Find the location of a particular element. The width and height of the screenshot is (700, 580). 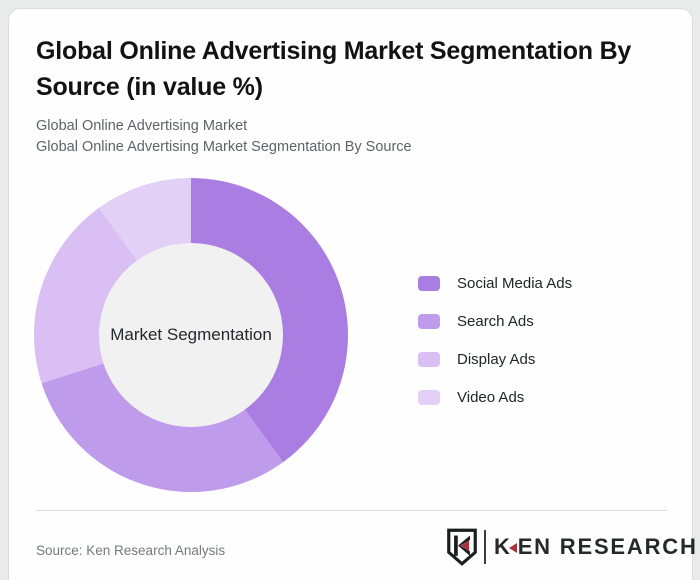

donut-center-label: Market Segmentation is located at coordinates (191, 334).